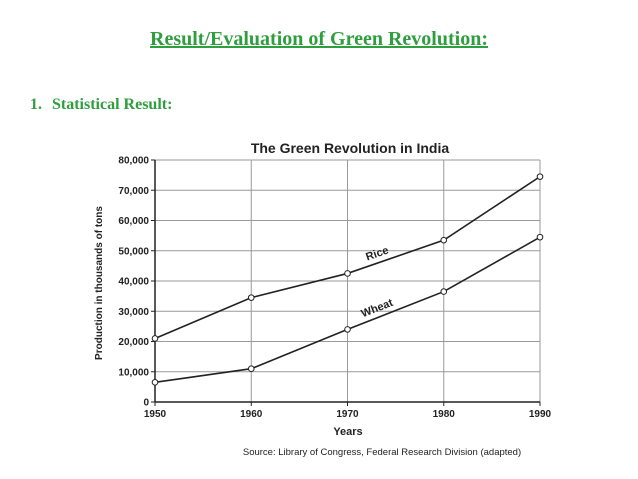 Image resolution: width=638 pixels, height=479 pixels. Describe the element at coordinates (146, 403) in the screenshot. I see `y-tick-label: 0` at that location.